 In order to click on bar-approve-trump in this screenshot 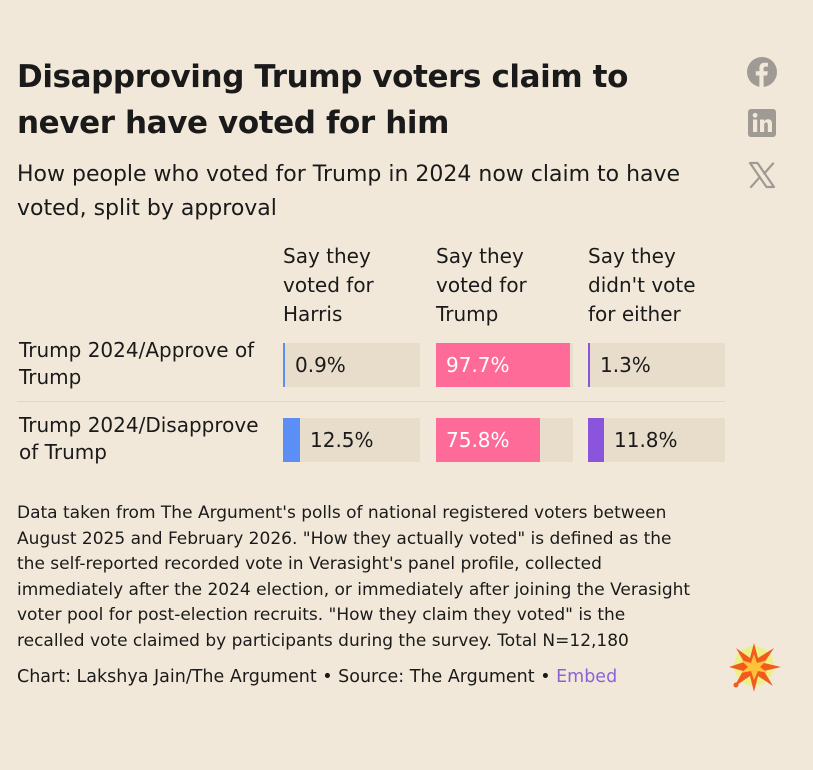, I will do `click(503, 365)`.